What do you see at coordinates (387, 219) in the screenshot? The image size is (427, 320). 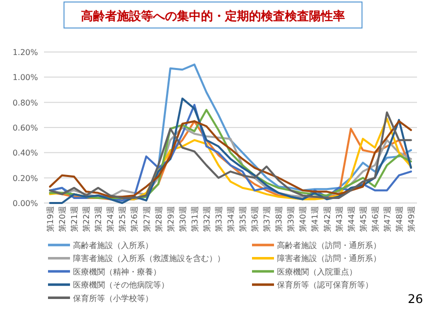 I see `x-tick-label: 第47週` at bounding box center [387, 219].